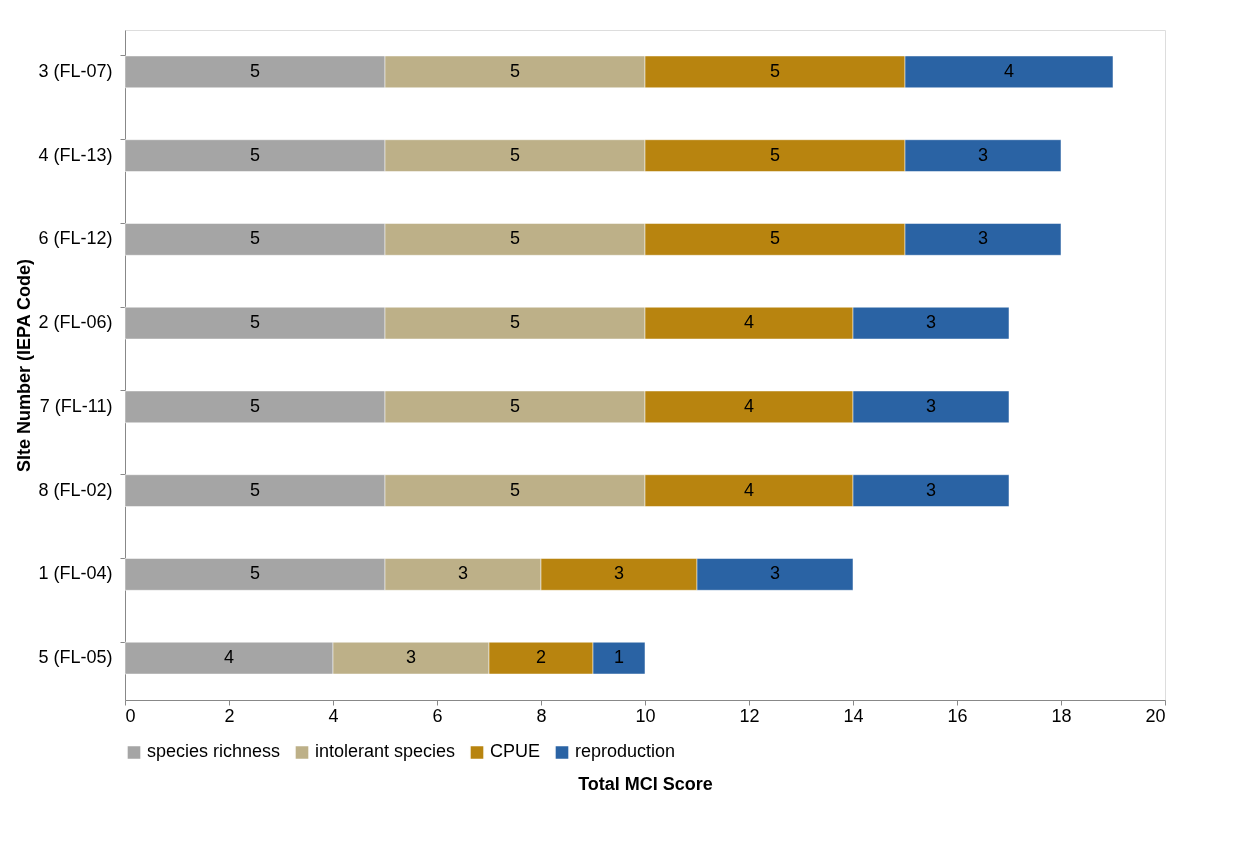  What do you see at coordinates (645, 715) in the screenshot?
I see `x-tick-label: 10` at bounding box center [645, 715].